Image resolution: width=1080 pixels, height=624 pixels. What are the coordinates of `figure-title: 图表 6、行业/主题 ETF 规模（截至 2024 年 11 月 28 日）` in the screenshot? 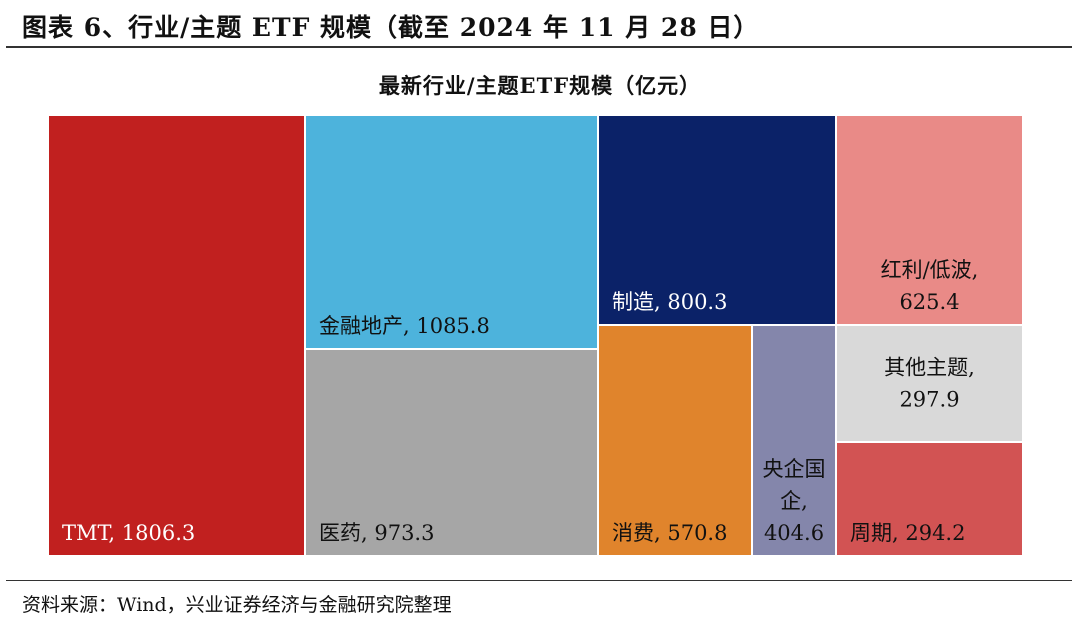 It's located at (391, 27).